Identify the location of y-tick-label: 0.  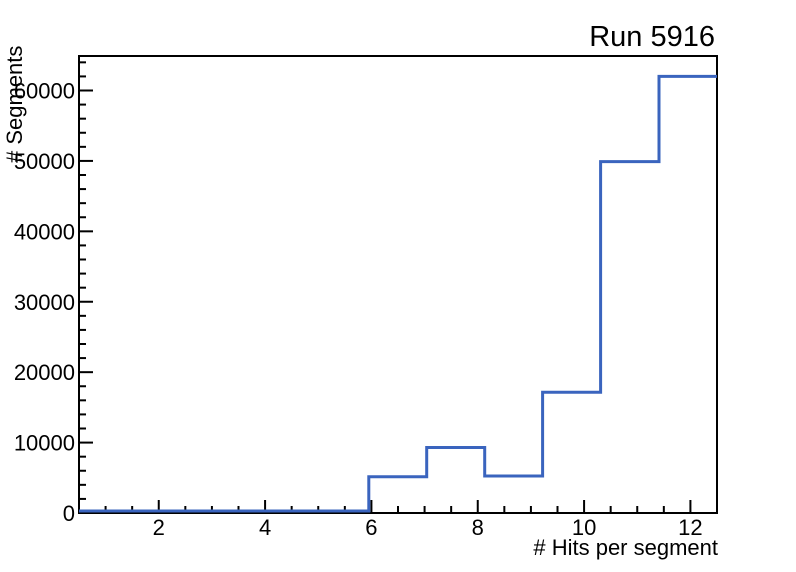
(69, 513).